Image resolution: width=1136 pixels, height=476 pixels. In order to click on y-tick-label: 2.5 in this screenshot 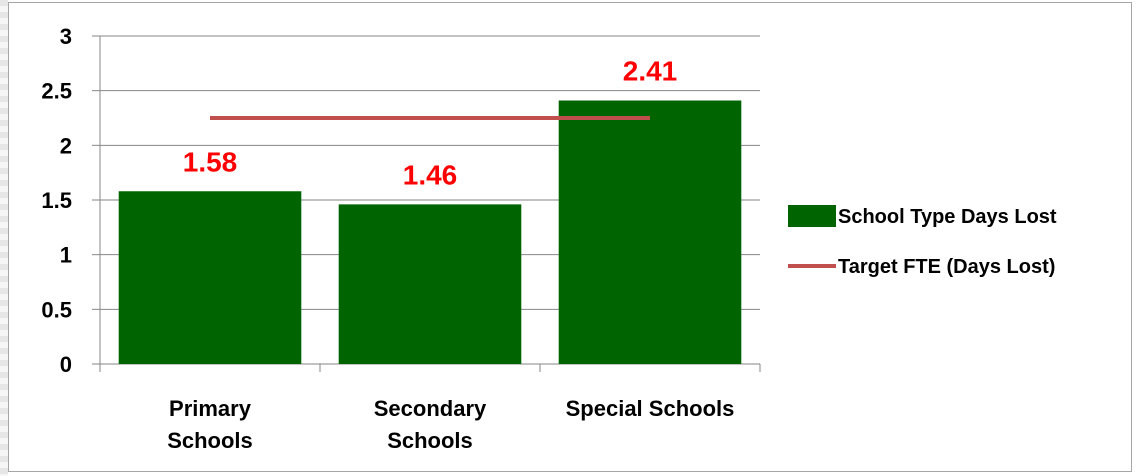, I will do `click(56, 91)`.